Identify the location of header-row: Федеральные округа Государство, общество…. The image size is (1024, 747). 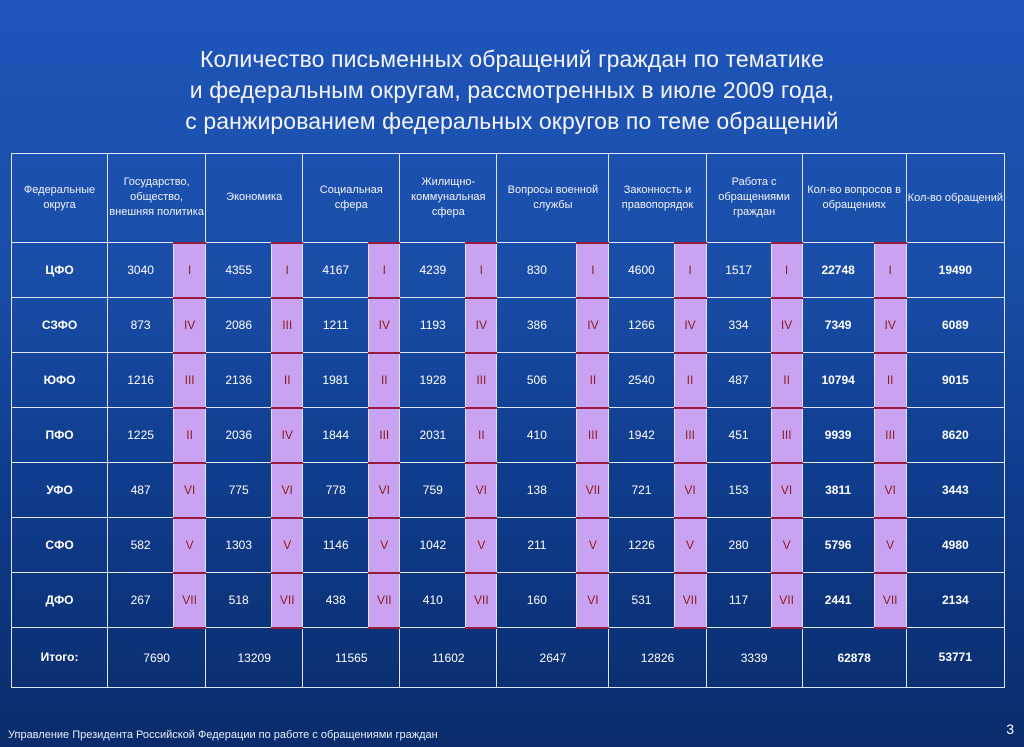
(508, 198).